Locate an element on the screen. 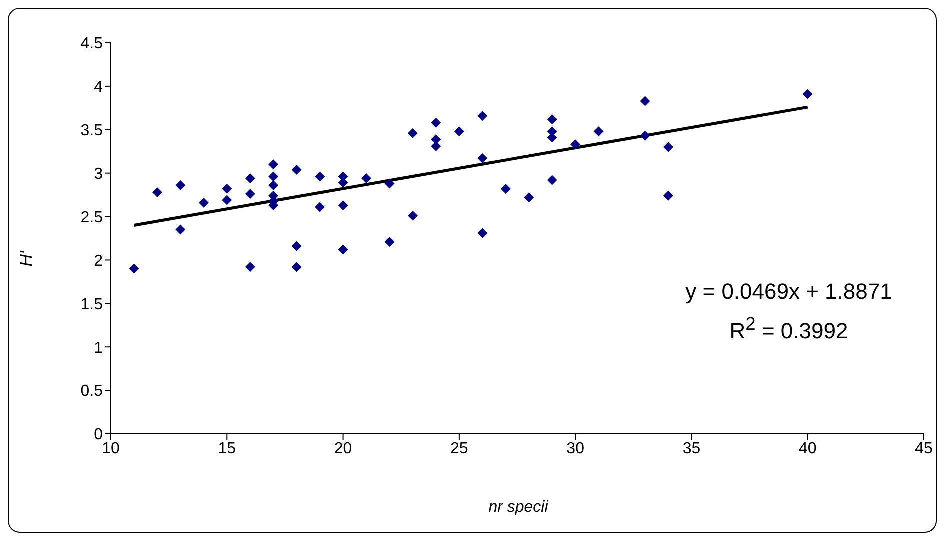  y-tick-label: 4.5 is located at coordinates (92, 44).